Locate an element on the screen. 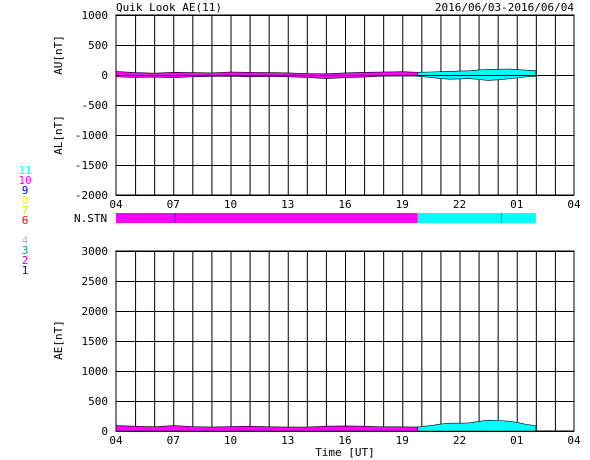 Image resolution: width=590 pixels, height=460 pixels. au-axis-label: AU[nT] is located at coordinates (58, 55).